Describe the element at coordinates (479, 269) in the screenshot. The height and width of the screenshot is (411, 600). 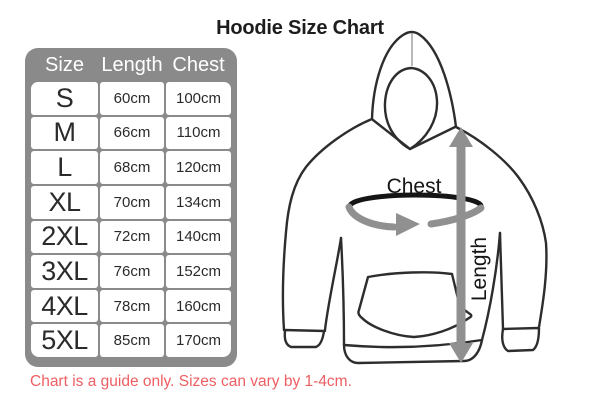
I see `length-label: Length` at that location.